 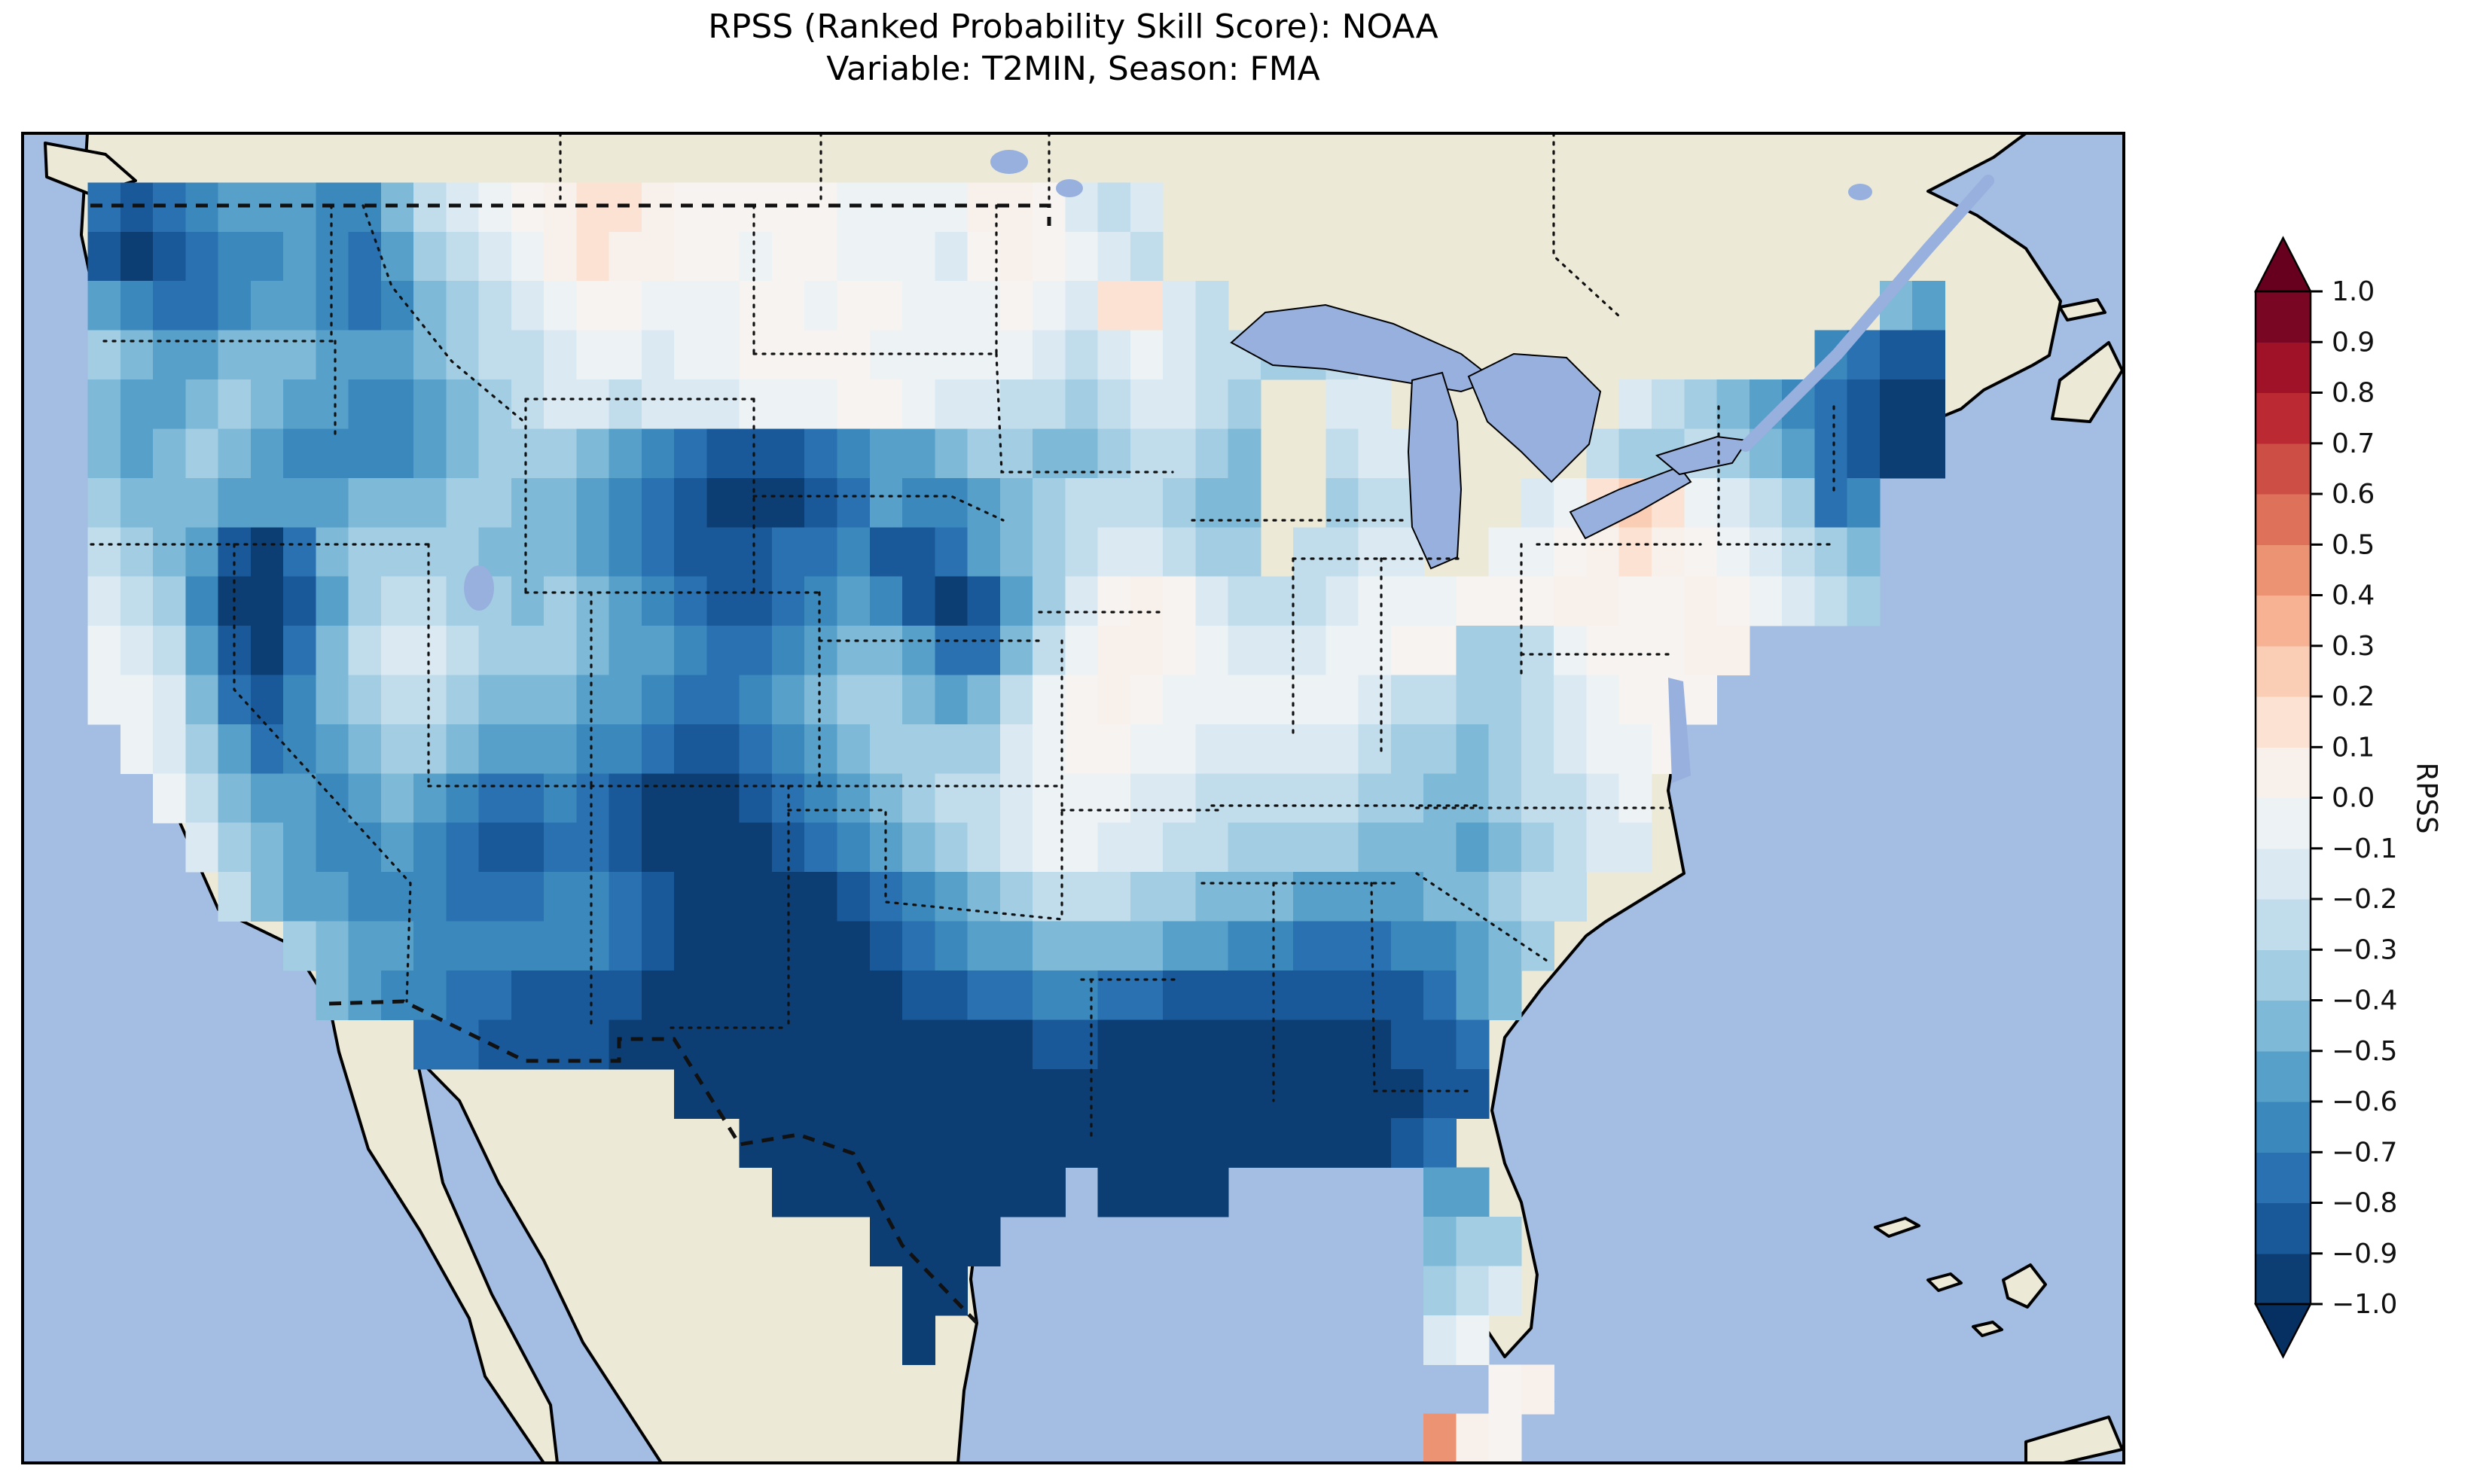 What do you see at coordinates (2364, 1304) in the screenshot?
I see `colorbar-tick-label: −1.0` at bounding box center [2364, 1304].